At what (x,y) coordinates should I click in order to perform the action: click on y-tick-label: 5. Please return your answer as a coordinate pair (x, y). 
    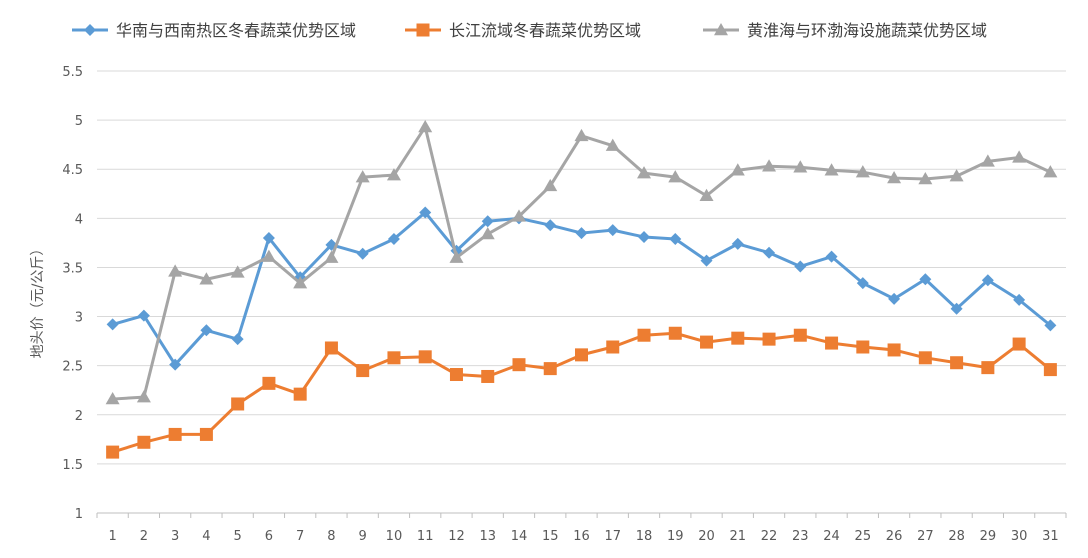
    Looking at the image, I should click on (79, 121).